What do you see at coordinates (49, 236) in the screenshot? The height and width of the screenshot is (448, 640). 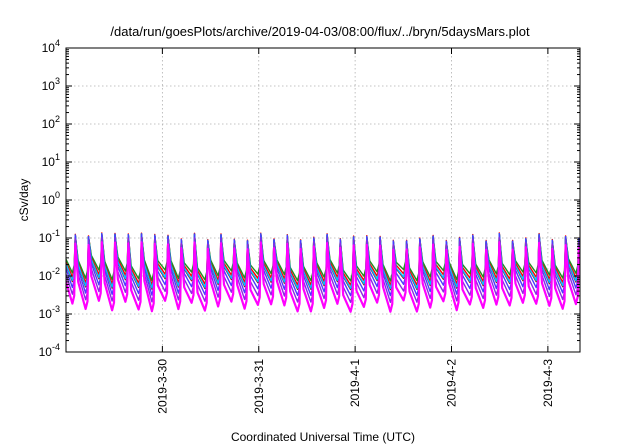 I see `y-tick-label: 10⁻¹` at bounding box center [49, 236].